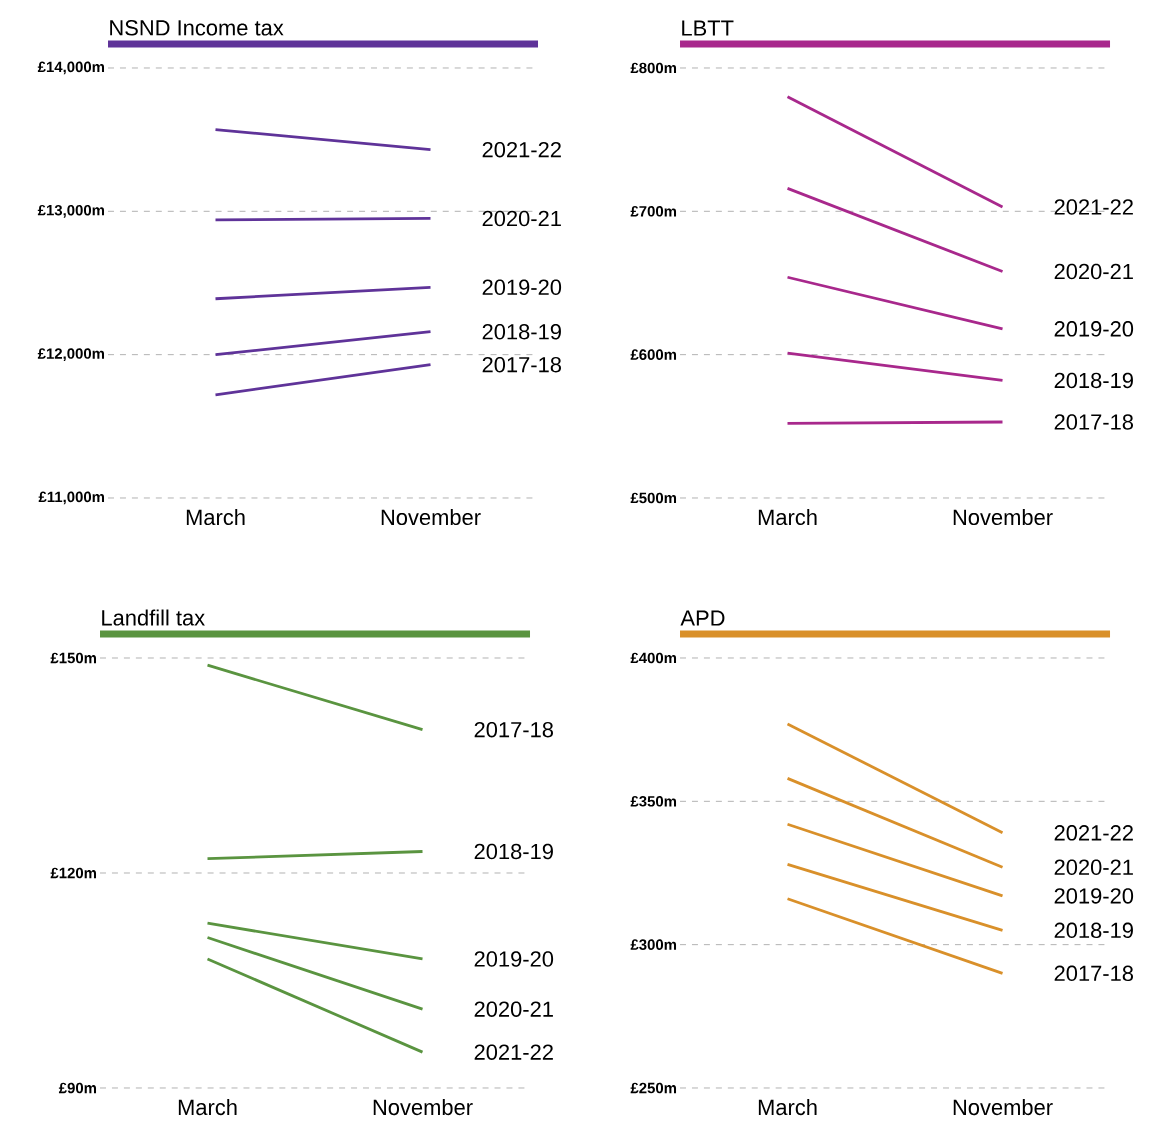 The width and height of the screenshot is (1164, 1135). What do you see at coordinates (71, 68) in the screenshot?
I see `y-tick-label: £14,000m` at bounding box center [71, 68].